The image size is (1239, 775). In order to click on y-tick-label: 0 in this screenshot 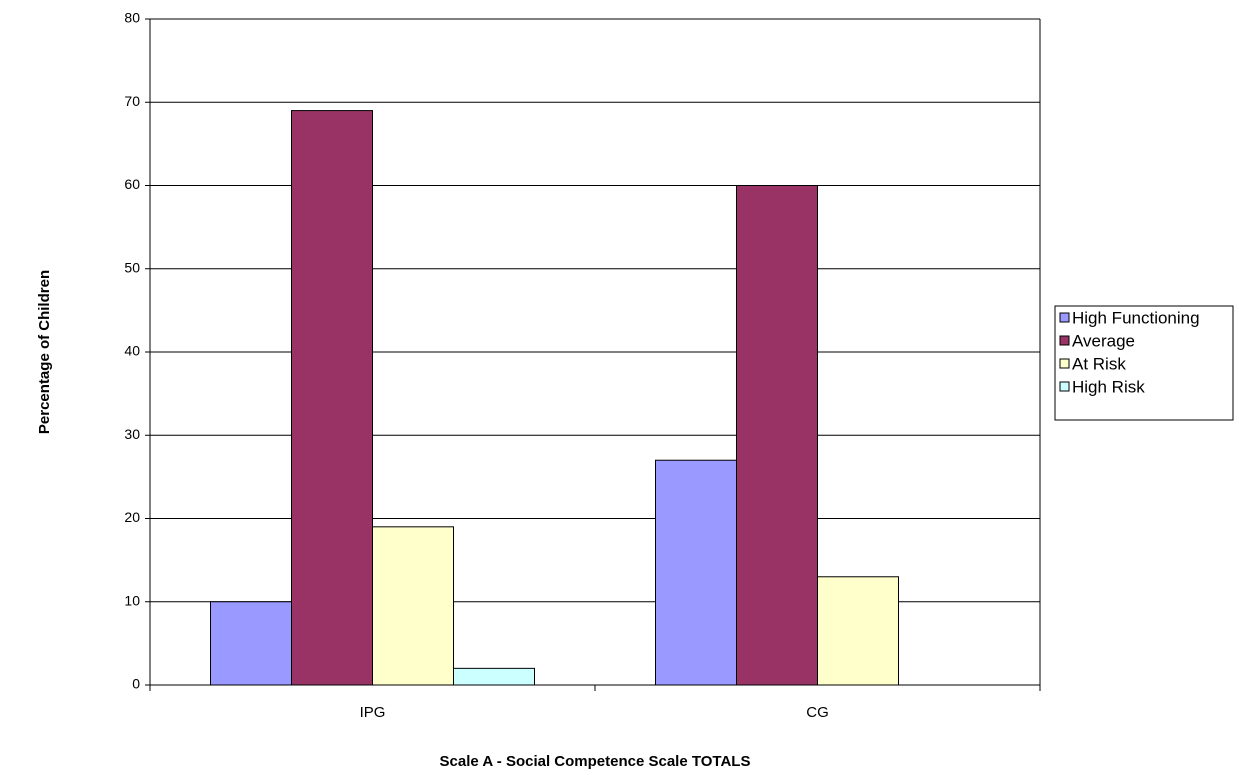, I will do `click(136, 684)`.